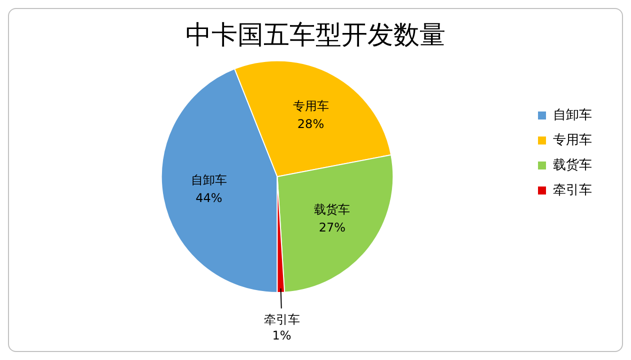 The width and height of the screenshot is (631, 360). What do you see at coordinates (332, 209) in the screenshot?
I see `slice-label: 载货车` at bounding box center [332, 209].